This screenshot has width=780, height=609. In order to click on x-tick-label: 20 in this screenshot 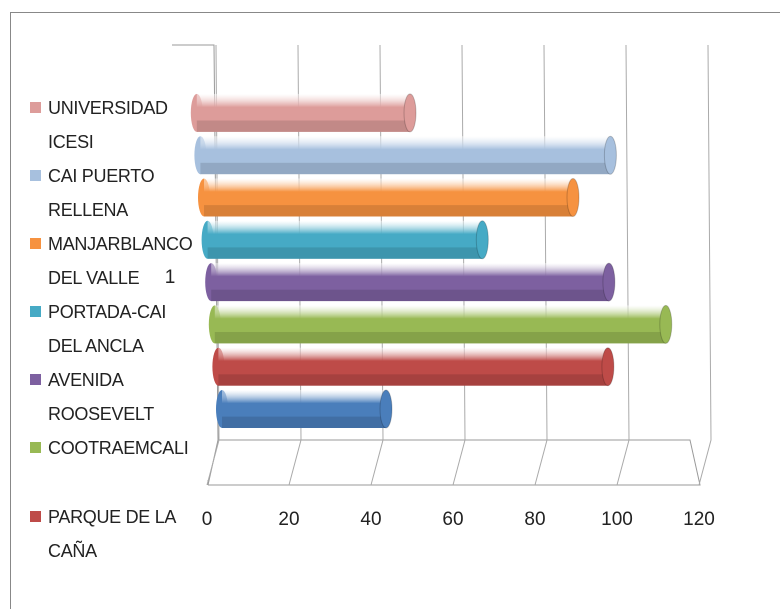, I will do `click(288, 519)`.